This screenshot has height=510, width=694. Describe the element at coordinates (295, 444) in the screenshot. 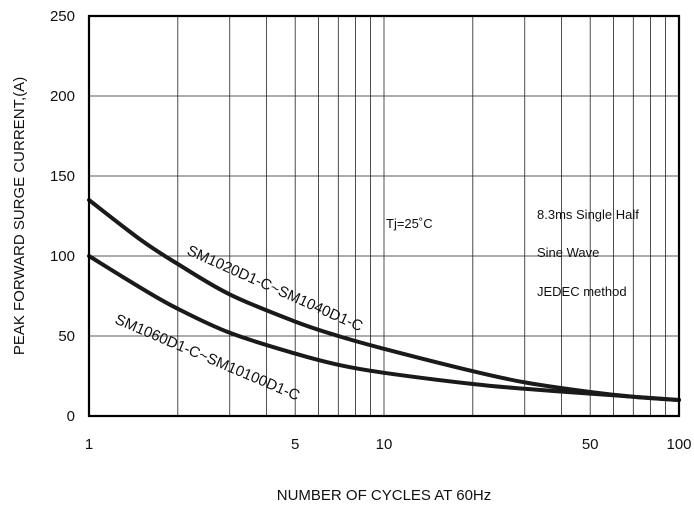

I see `x-tick-label: 5` at that location.